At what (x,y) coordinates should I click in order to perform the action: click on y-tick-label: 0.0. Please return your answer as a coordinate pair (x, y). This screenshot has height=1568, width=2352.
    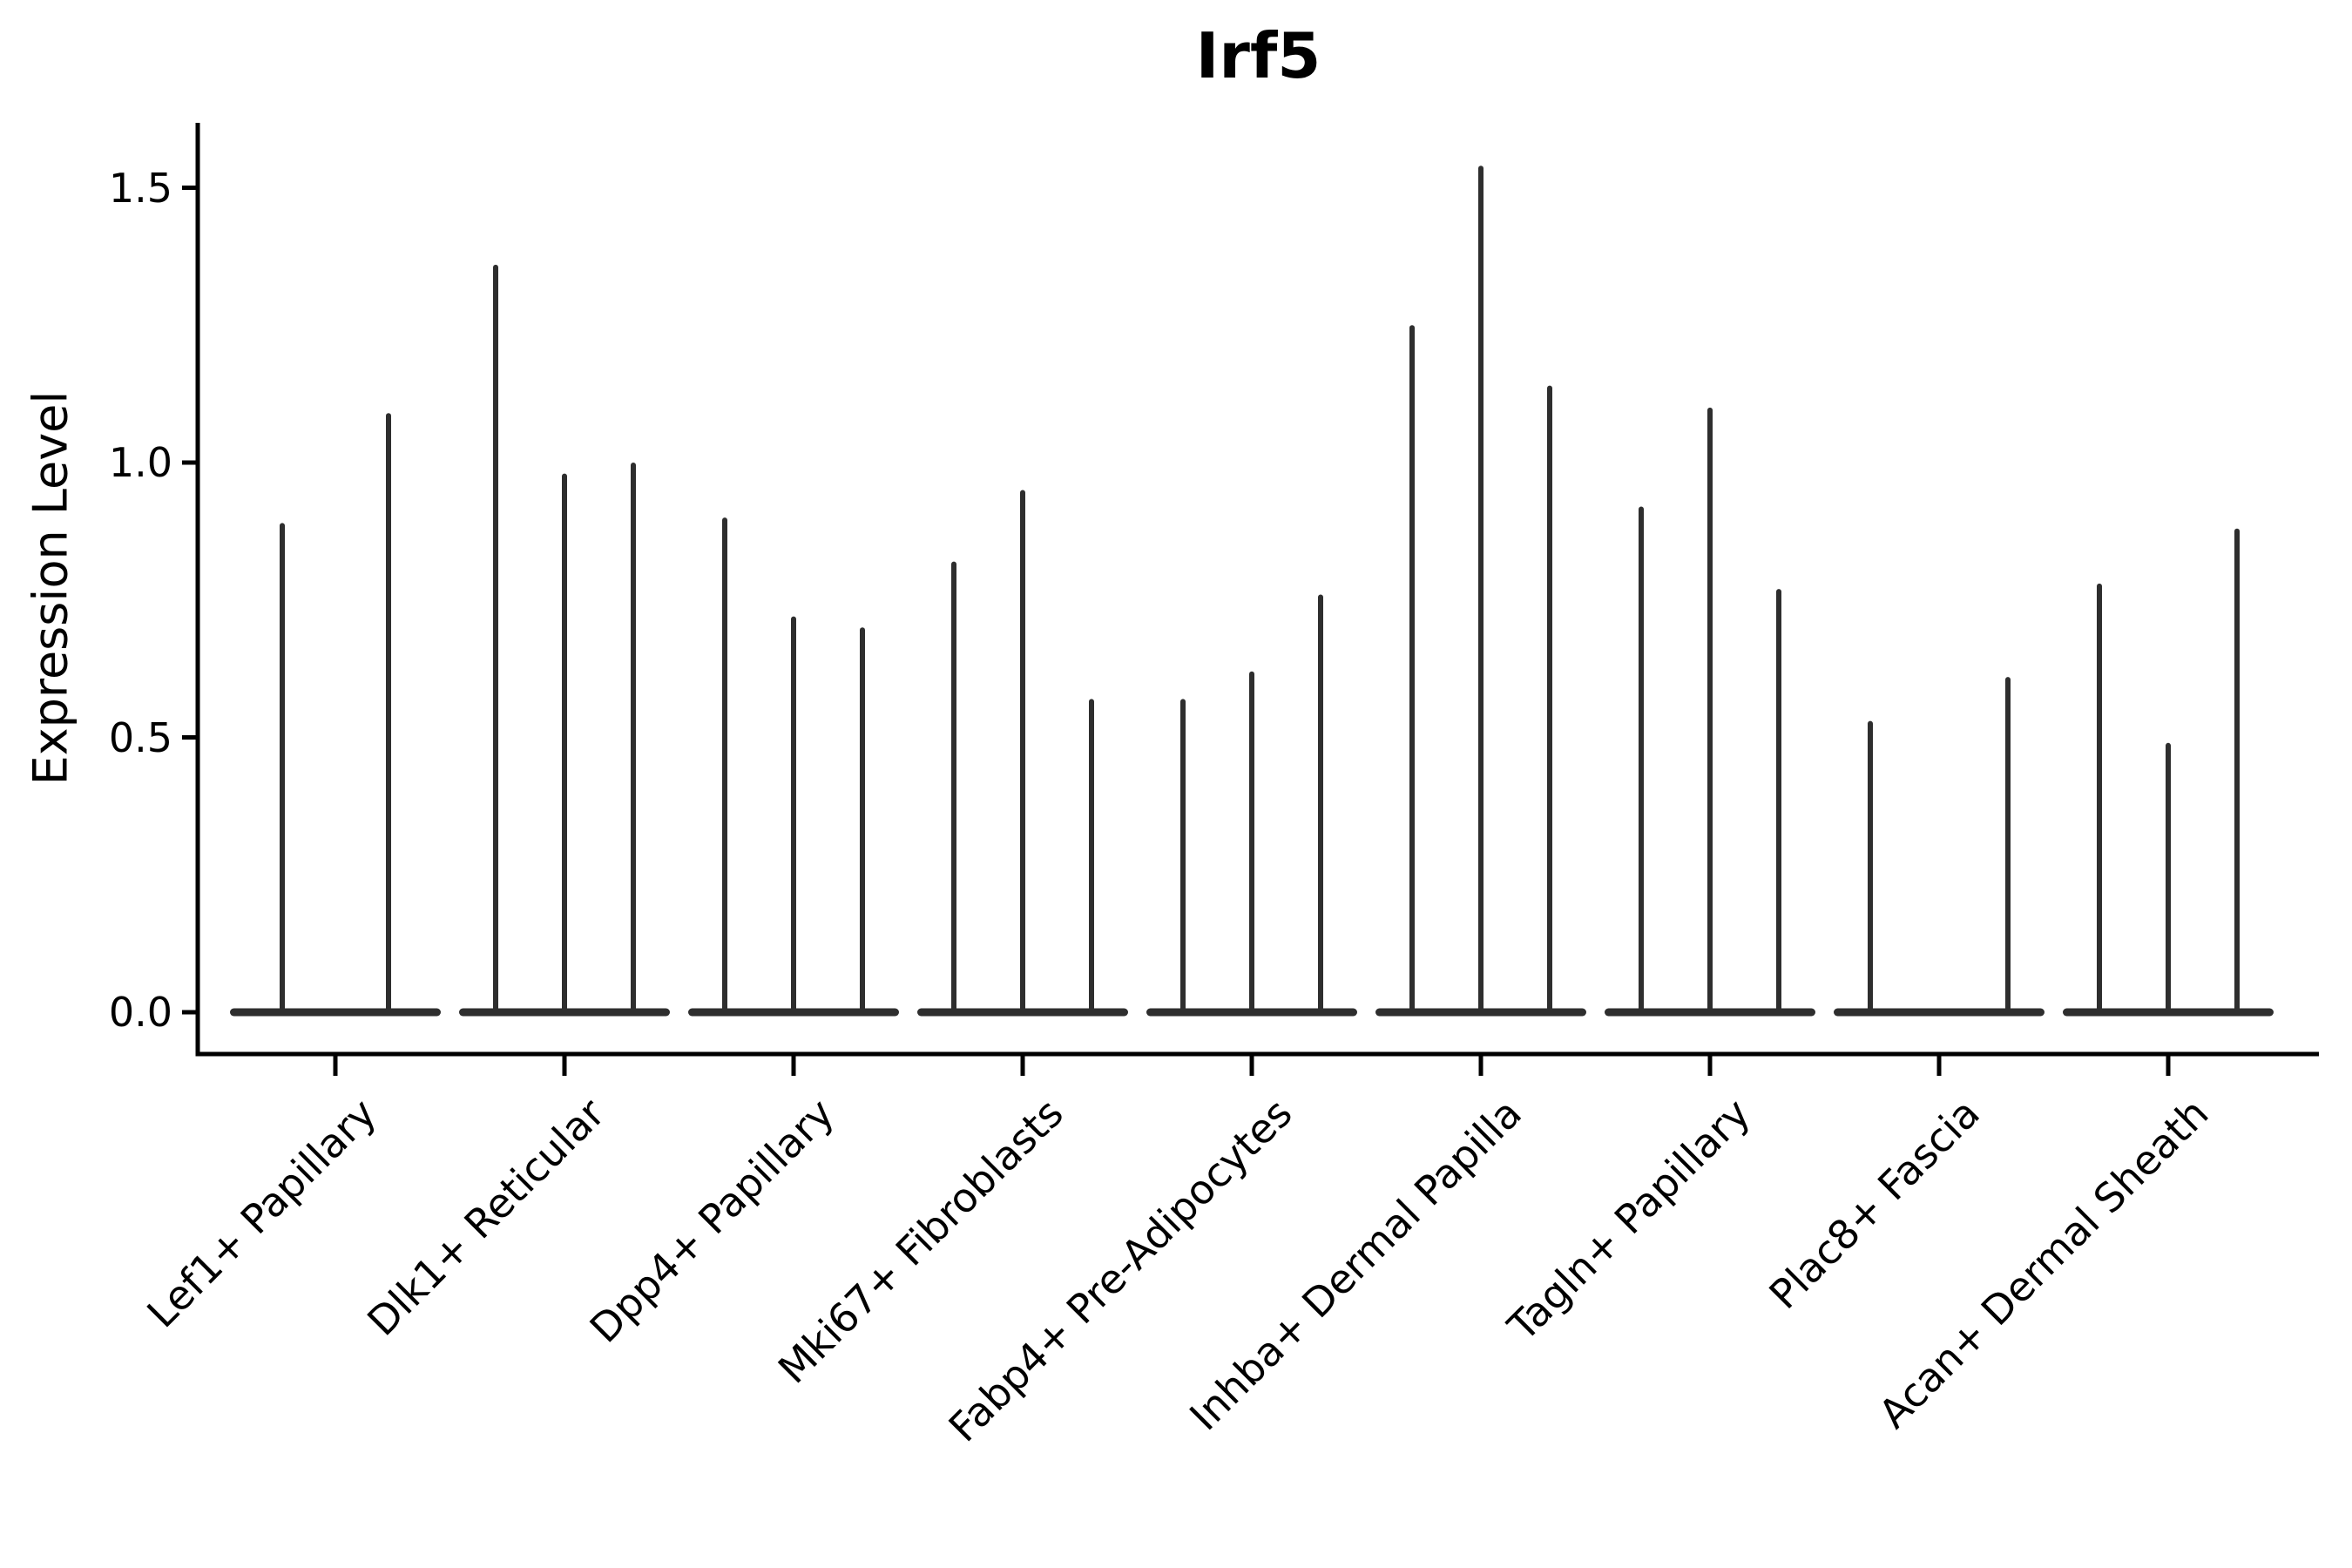
    Looking at the image, I should click on (140, 1013).